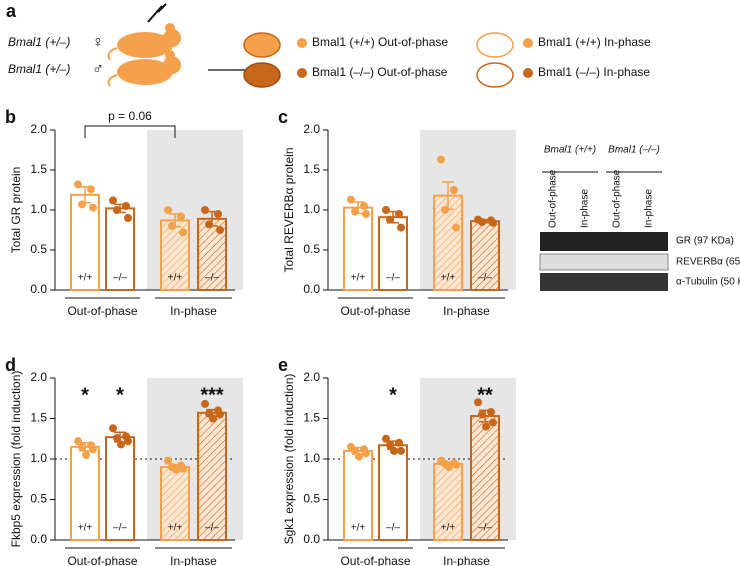 This screenshot has width=740, height=566. Describe the element at coordinates (98, 69) in the screenshot. I see `parent-sex: ♂` at that location.